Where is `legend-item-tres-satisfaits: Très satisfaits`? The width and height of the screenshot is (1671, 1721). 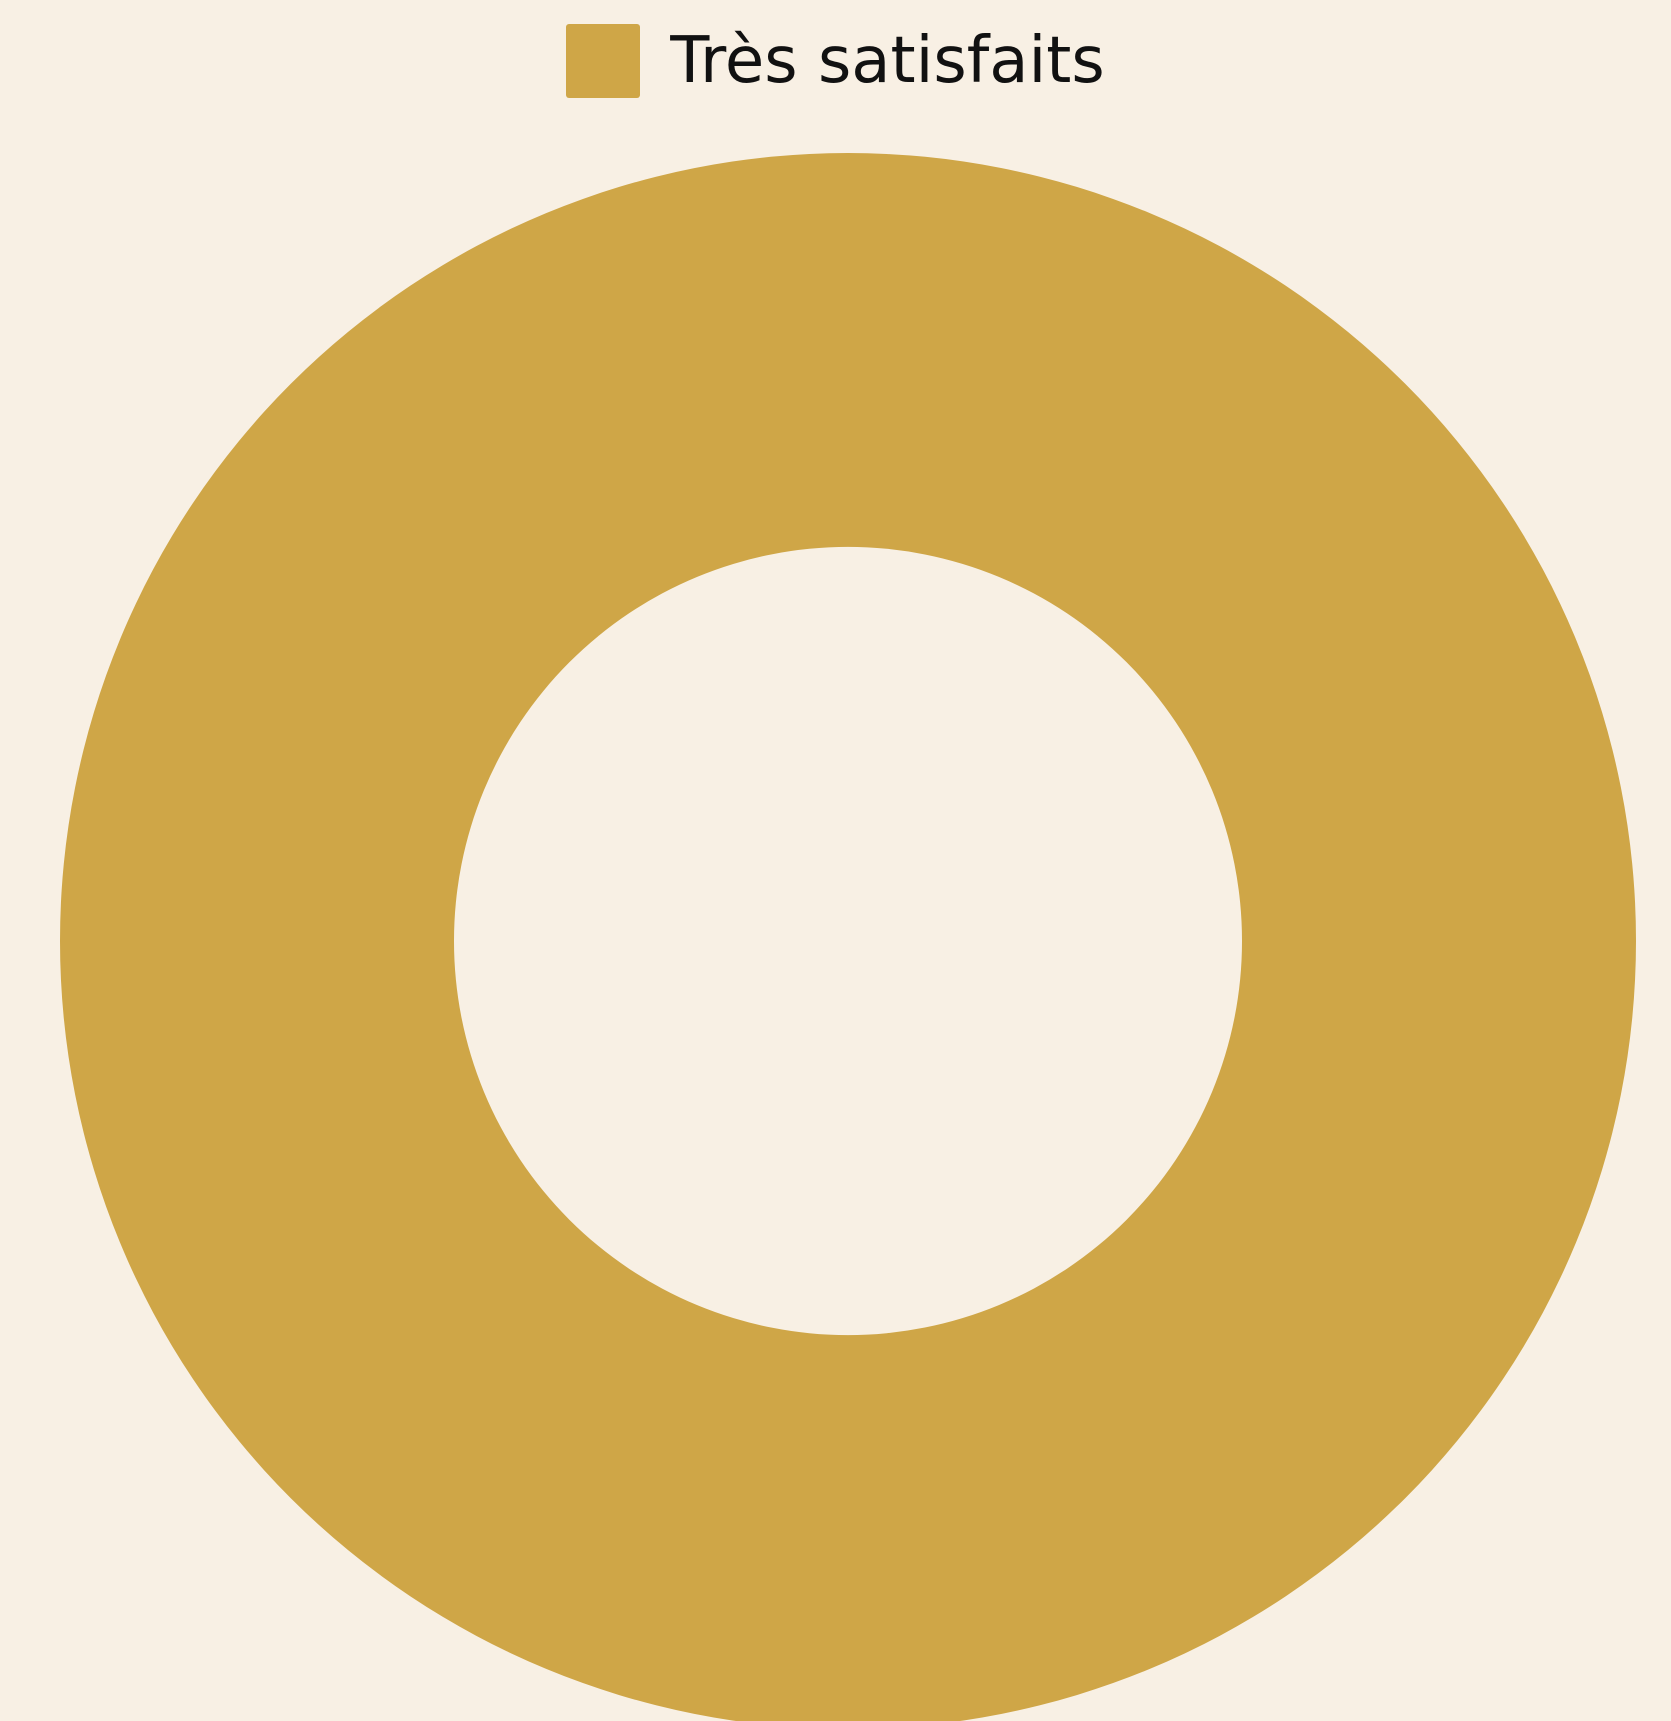 legend-item-tres-satisfaits: Très satisfaits is located at coordinates (835, 61).